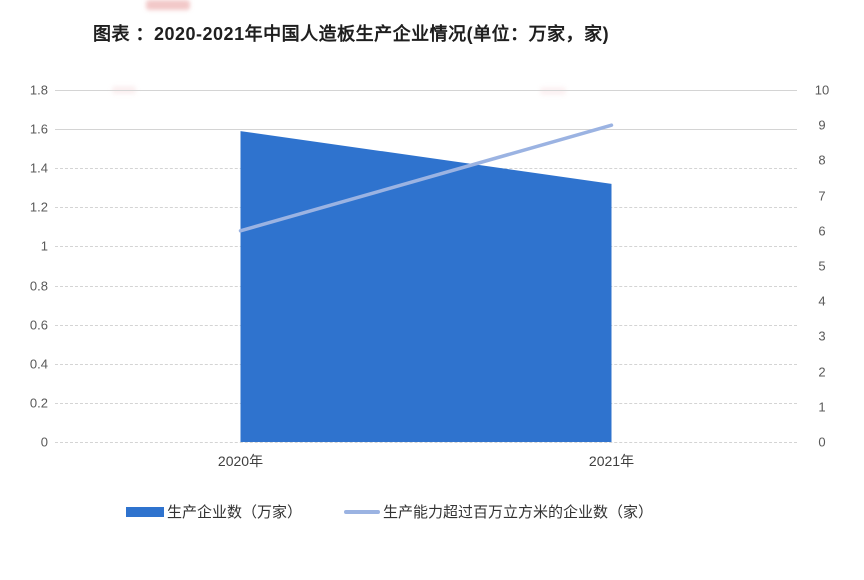  I want to click on left-axis-tick: 1.4, so click(38, 168).